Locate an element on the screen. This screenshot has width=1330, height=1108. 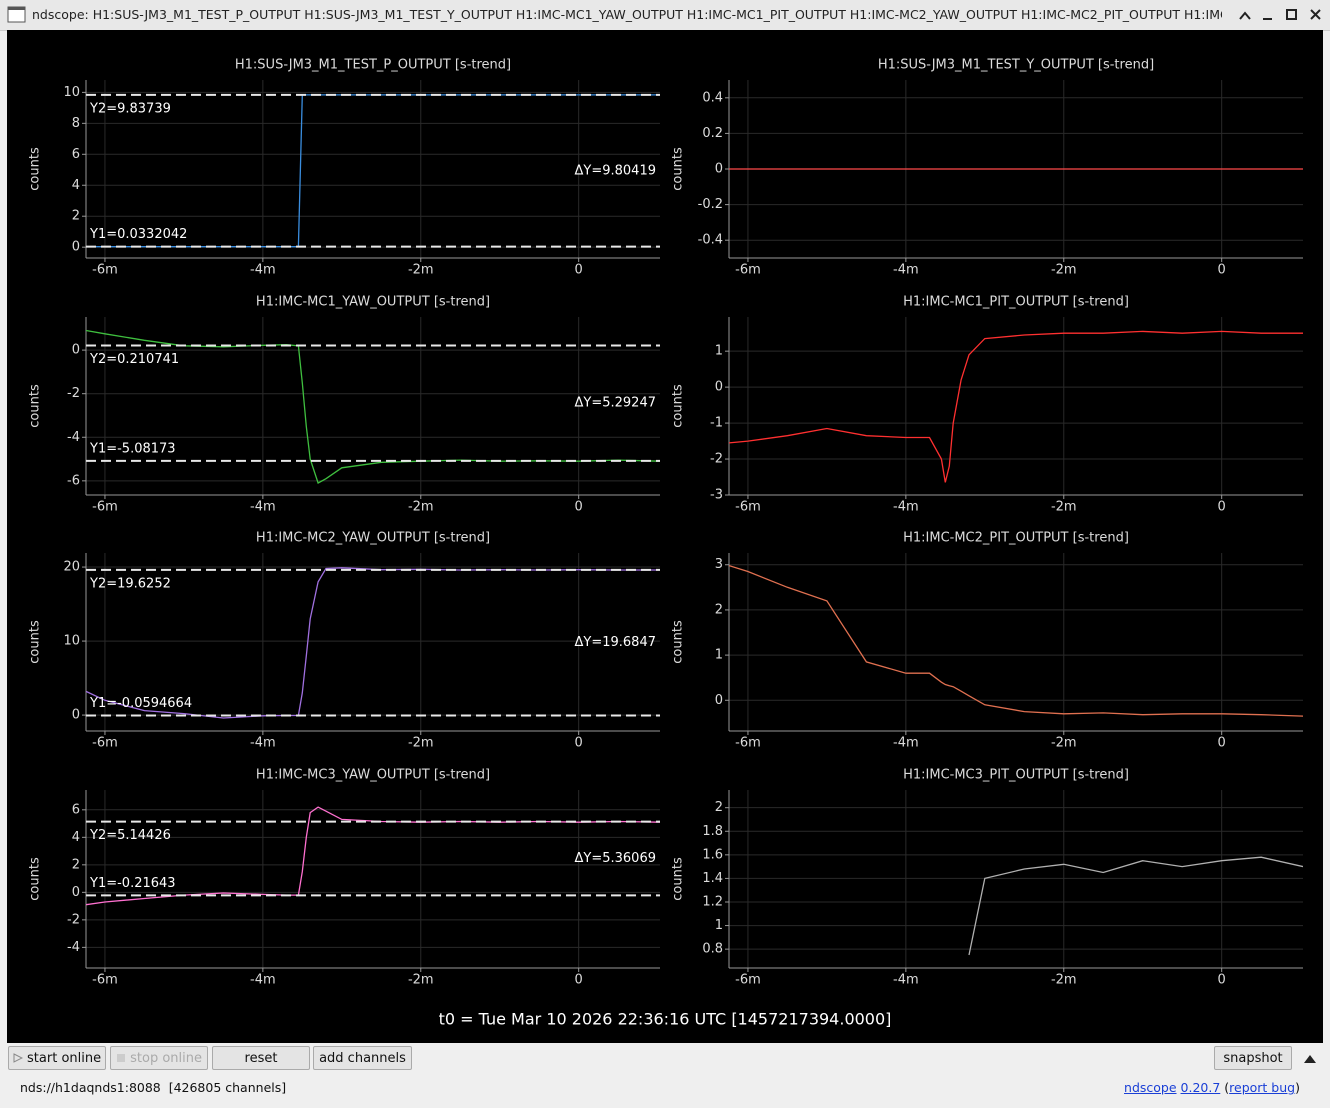
reset-button: reset is located at coordinates (261, 1058).